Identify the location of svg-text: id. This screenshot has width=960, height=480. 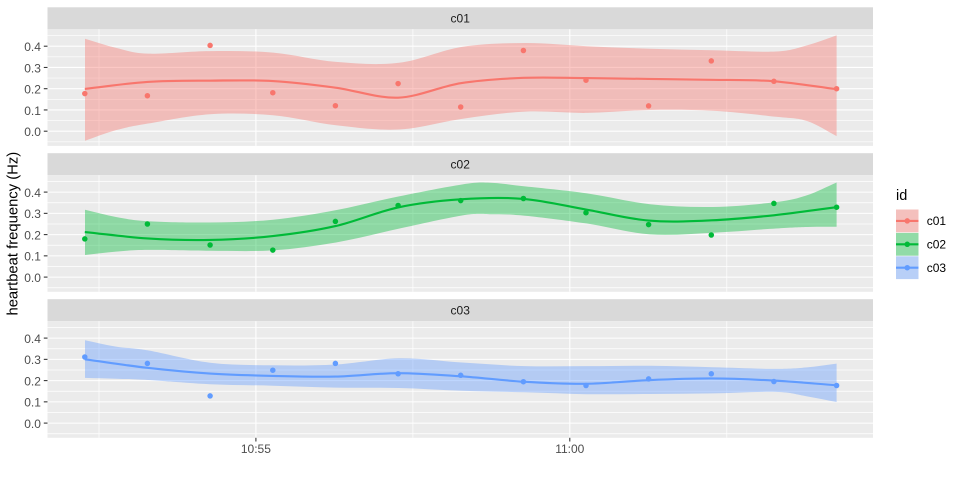
(901, 196).